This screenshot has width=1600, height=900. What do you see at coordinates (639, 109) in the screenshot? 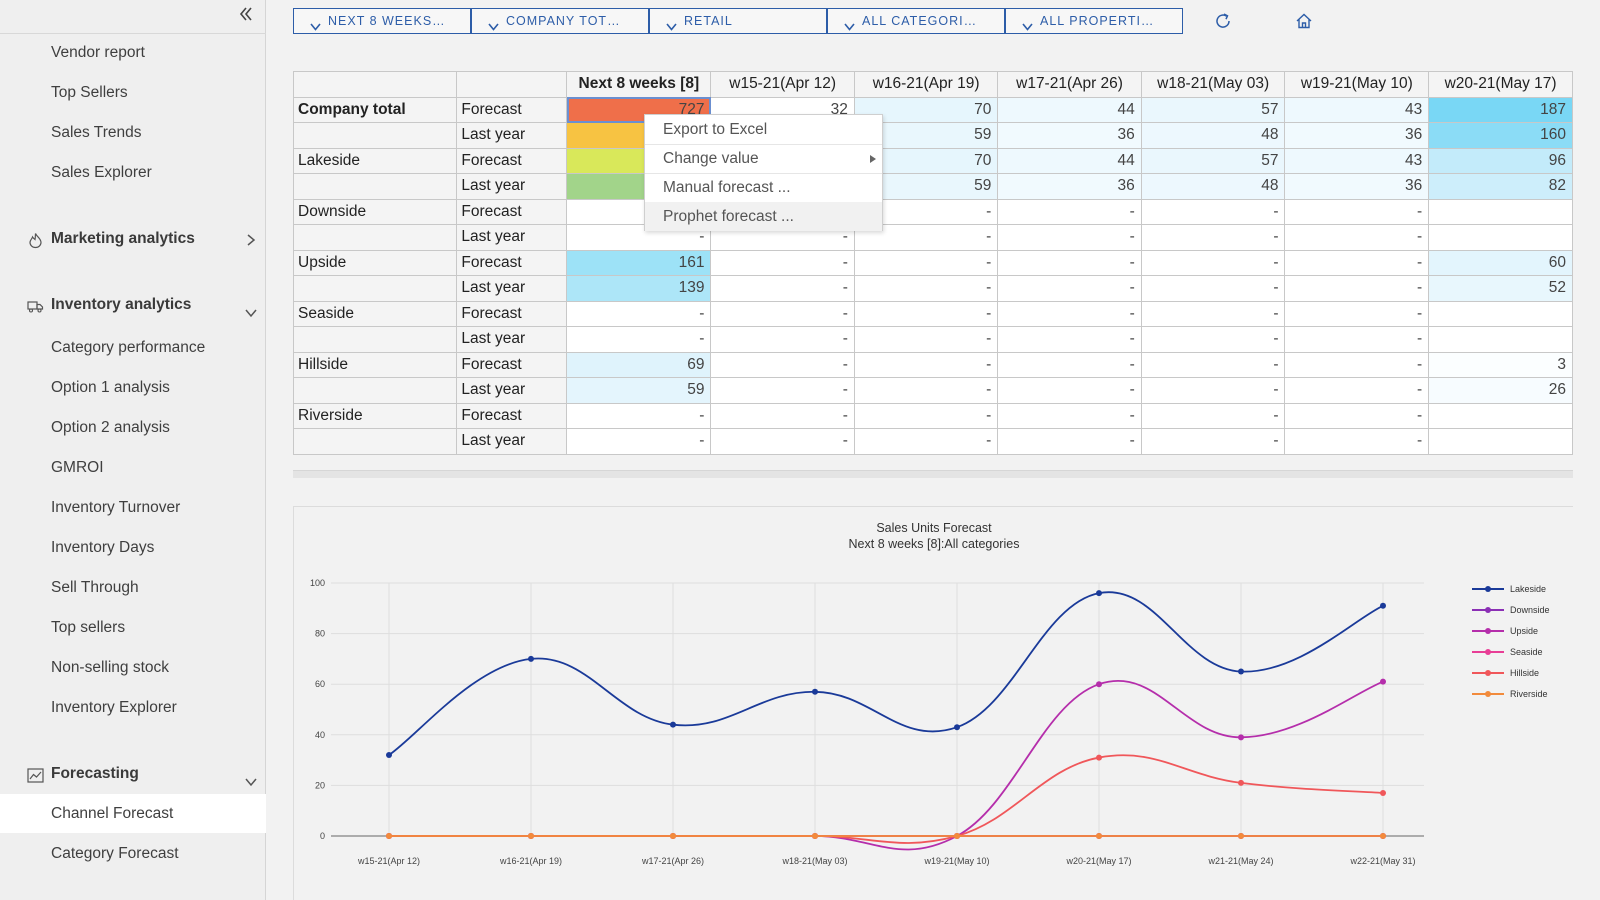
I see `table-cell: 727` at bounding box center [639, 109].